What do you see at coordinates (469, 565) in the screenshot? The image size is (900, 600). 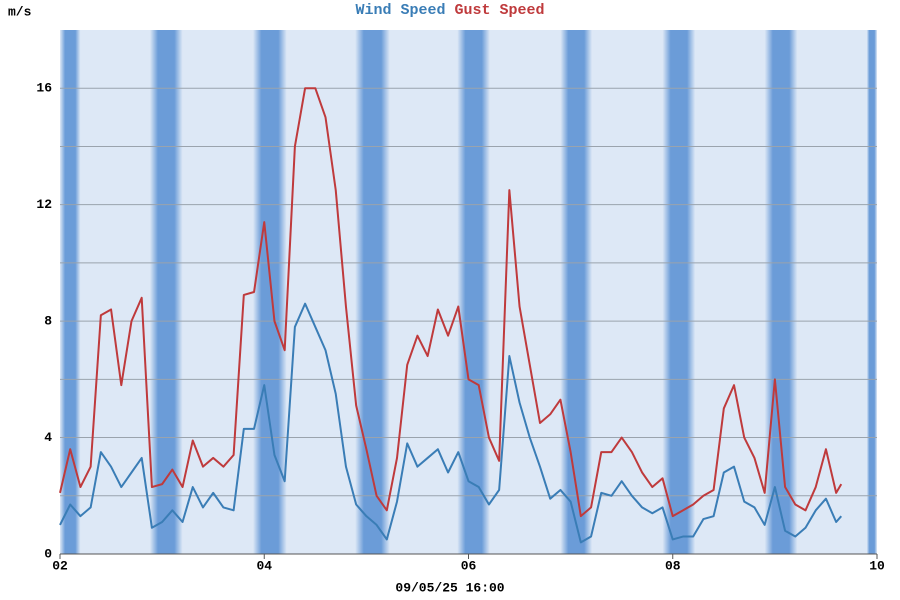 I see `x-tick-label: 06` at bounding box center [469, 565].